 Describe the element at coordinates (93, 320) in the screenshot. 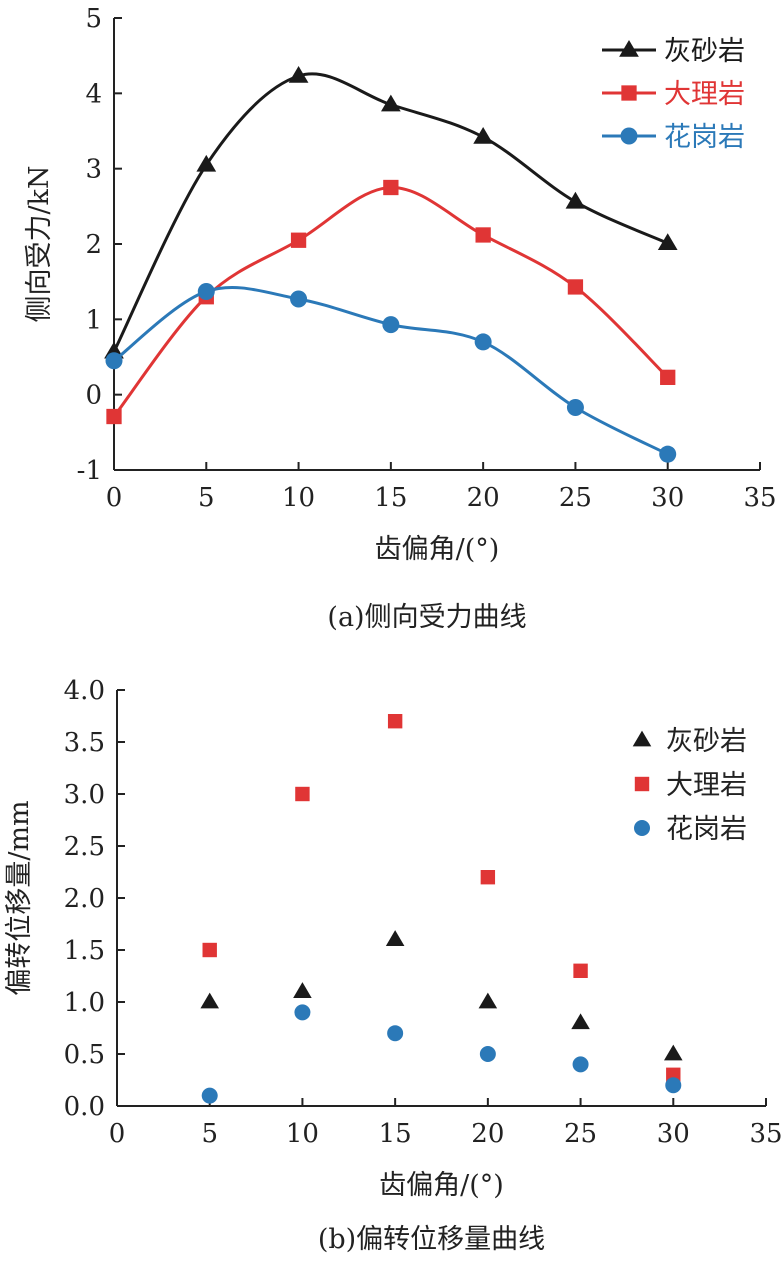

I see `y-tick-label: 1` at that location.